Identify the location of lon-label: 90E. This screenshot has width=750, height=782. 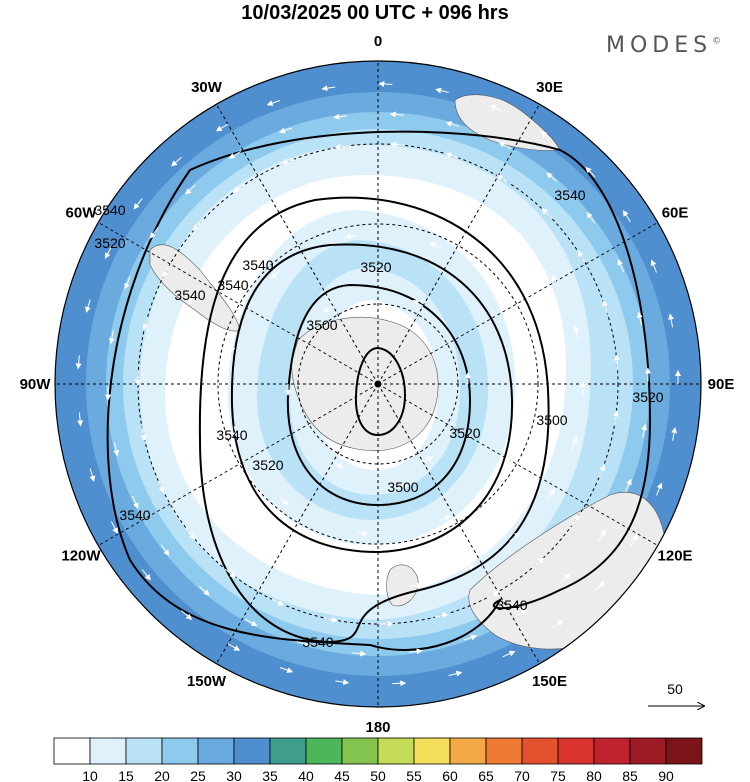
(721, 384).